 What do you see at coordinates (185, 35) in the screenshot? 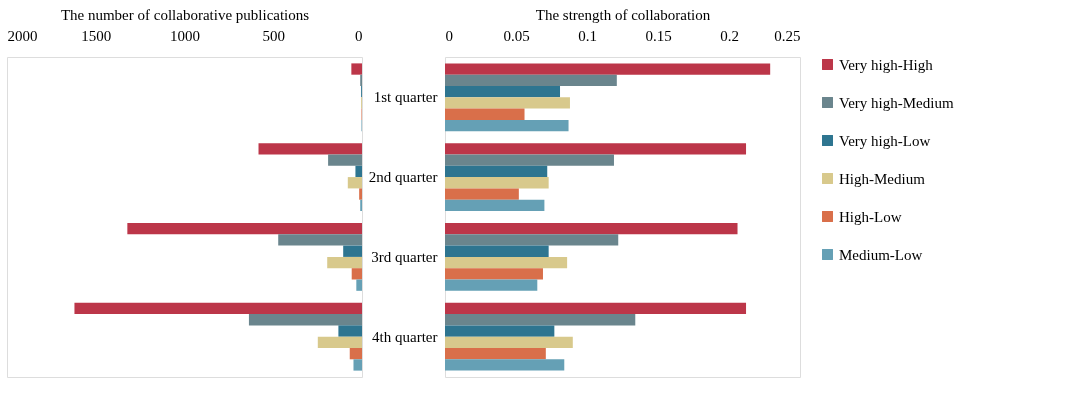
I see `x-tick-label: 1000` at bounding box center [185, 35].